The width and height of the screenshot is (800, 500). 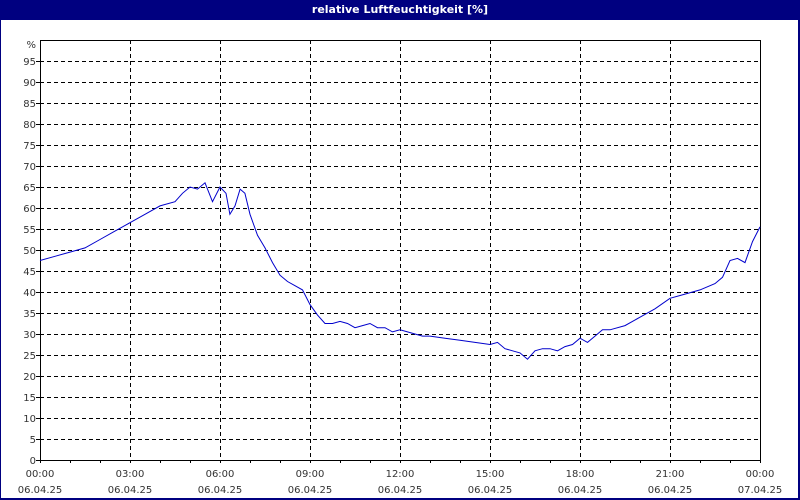 I want to click on y-tick-label: 45, so click(x=29, y=272).